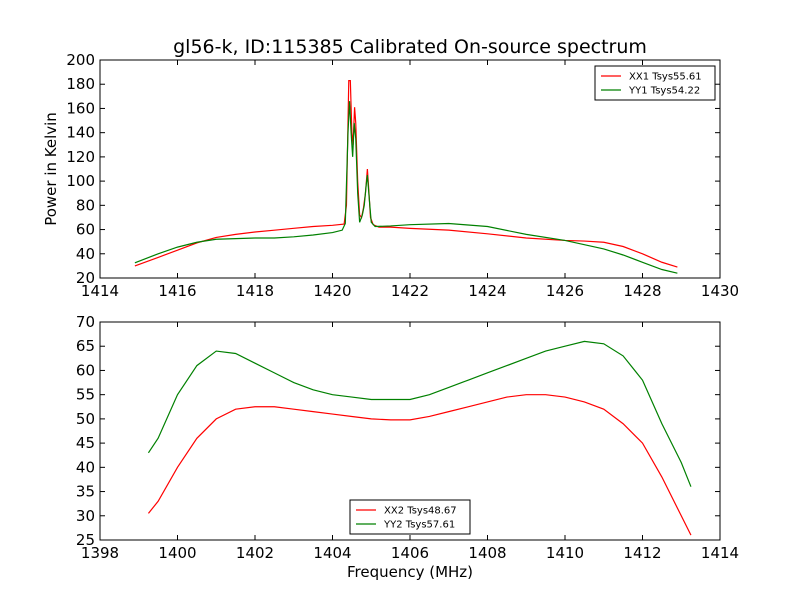 This screenshot has width=800, height=600. I want to click on y-tick-label: 45, so click(85, 443).